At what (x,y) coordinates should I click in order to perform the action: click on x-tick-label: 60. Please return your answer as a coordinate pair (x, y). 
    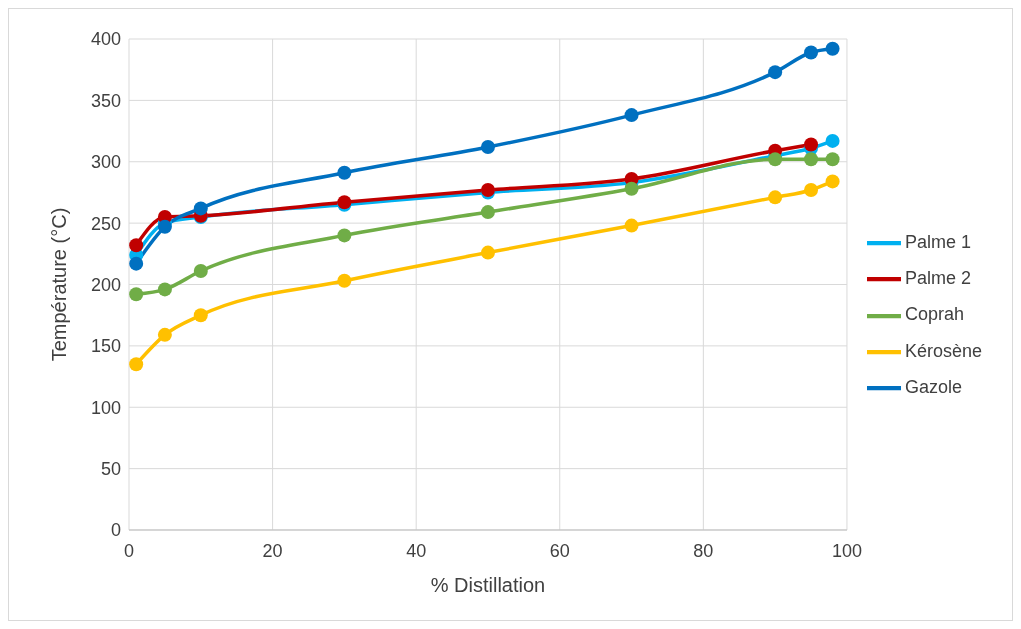
    Looking at the image, I should click on (559, 550).